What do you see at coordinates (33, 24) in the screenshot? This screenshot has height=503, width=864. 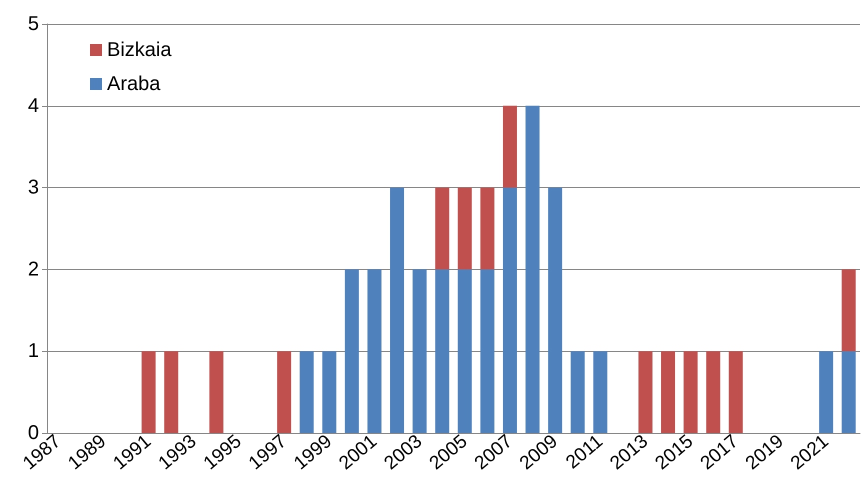 I see `y-tick-label: 5` at bounding box center [33, 24].